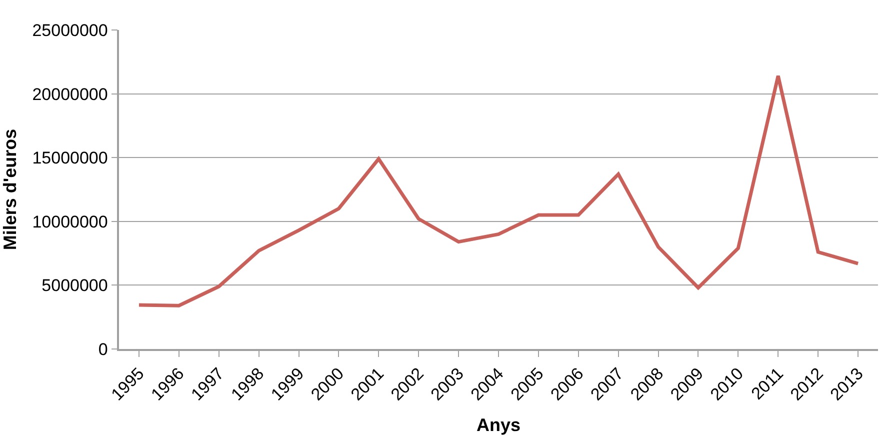 This screenshot has width=886, height=440. Describe the element at coordinates (498, 424) in the screenshot. I see `x-axis-title: Anys` at that location.